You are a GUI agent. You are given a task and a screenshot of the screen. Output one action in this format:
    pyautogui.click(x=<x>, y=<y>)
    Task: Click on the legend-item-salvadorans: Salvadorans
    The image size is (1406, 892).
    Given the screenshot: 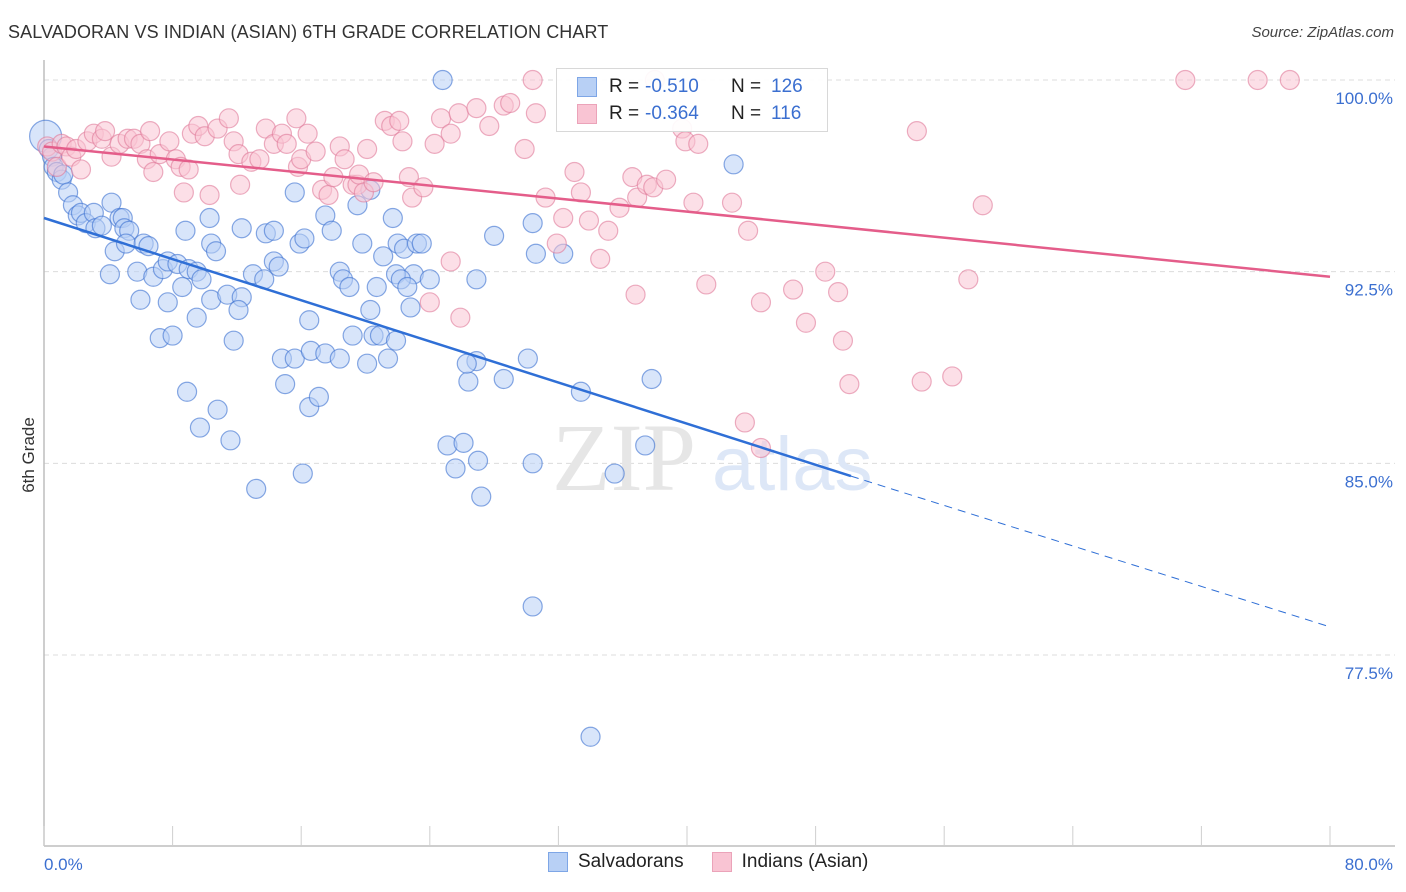 What is the action you would take?
    pyautogui.click(x=616, y=862)
    